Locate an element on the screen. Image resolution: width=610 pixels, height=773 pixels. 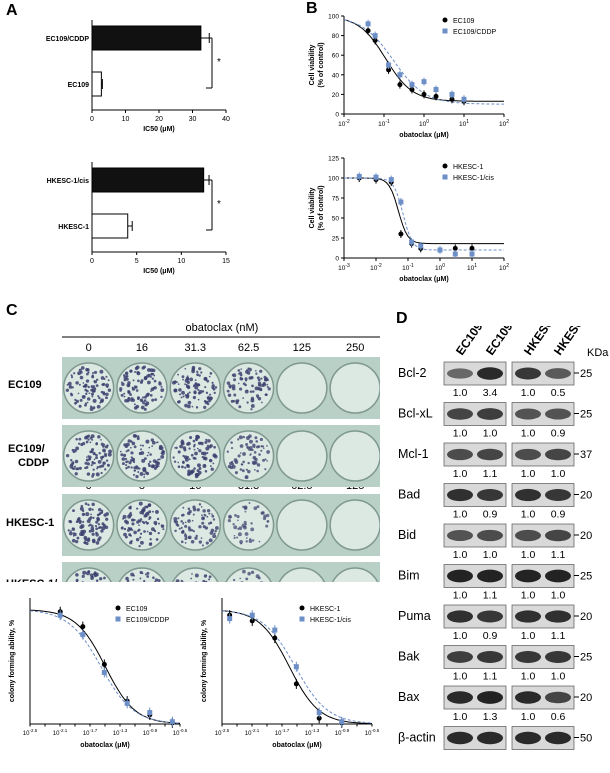
y-tick-label: 40 is located at coordinates (336, 75).